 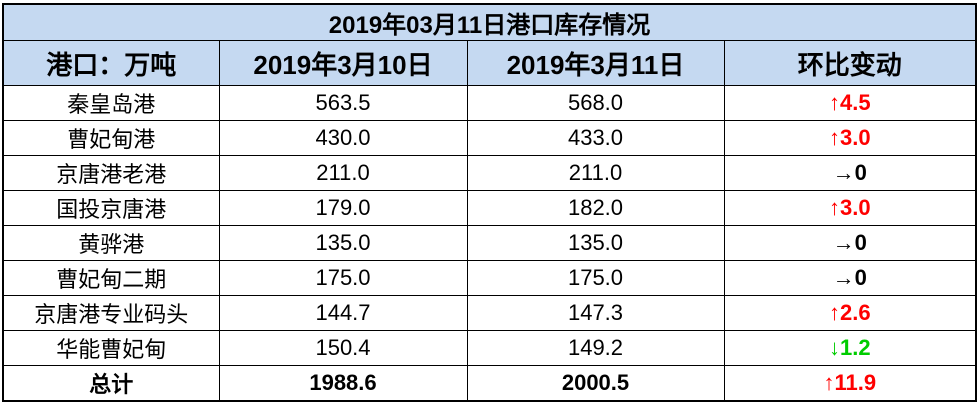 What do you see at coordinates (343, 103) in the screenshot?
I see `value-cell: 563.5` at bounding box center [343, 103].